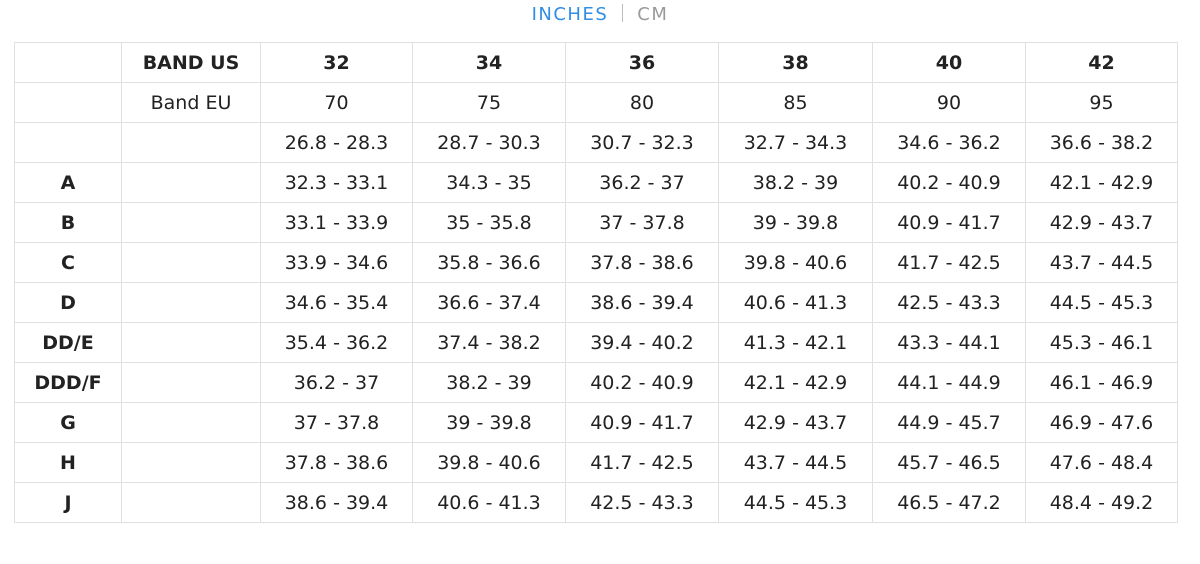  Describe the element at coordinates (949, 62) in the screenshot. I see `header-cell: 40` at that location.